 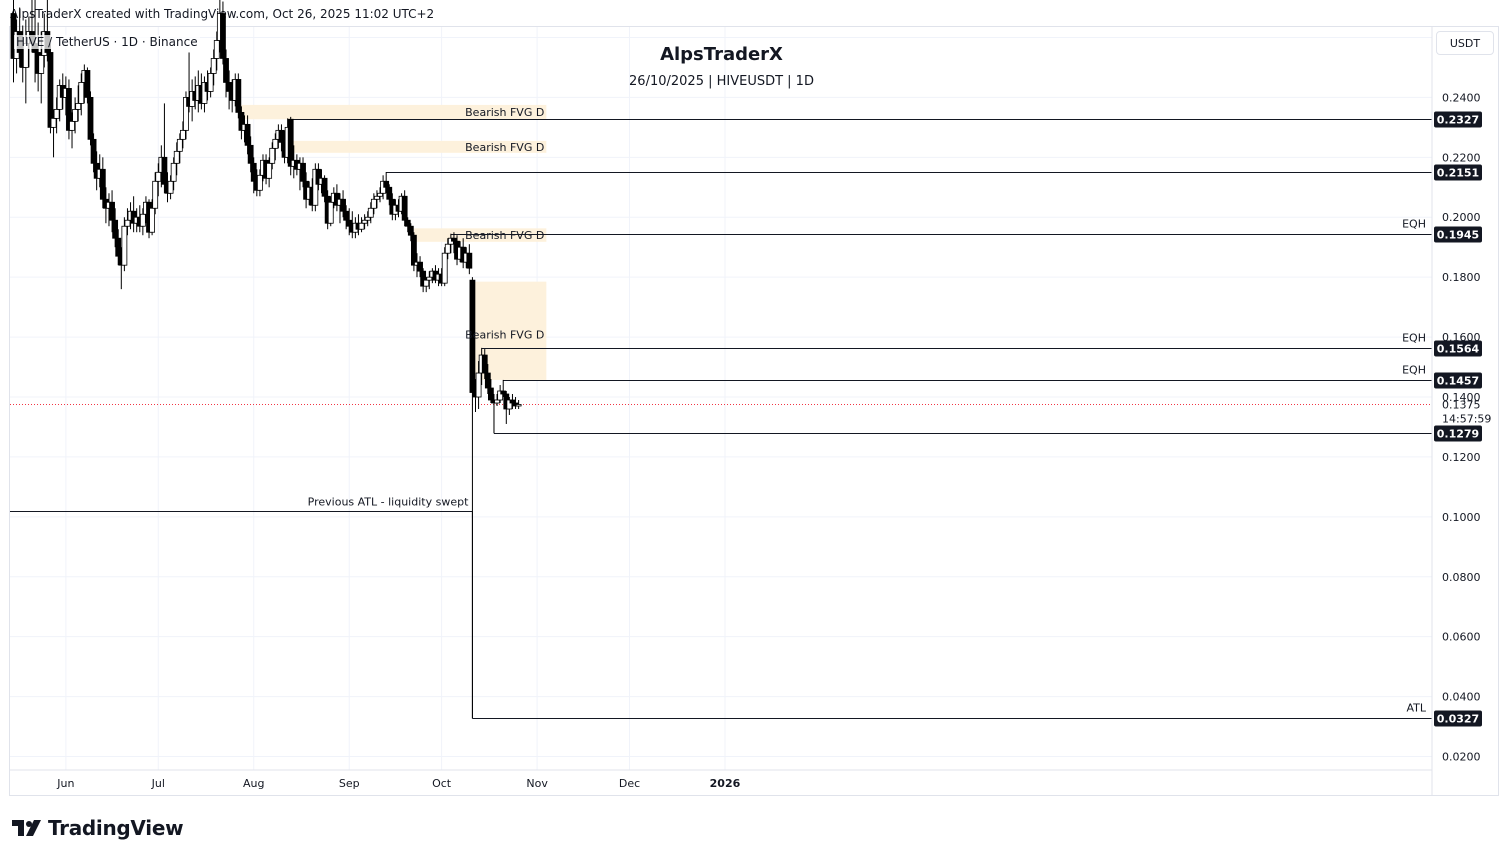 What do you see at coordinates (1461, 157) in the screenshot?
I see `price-tick-label: 0.2200` at bounding box center [1461, 157].